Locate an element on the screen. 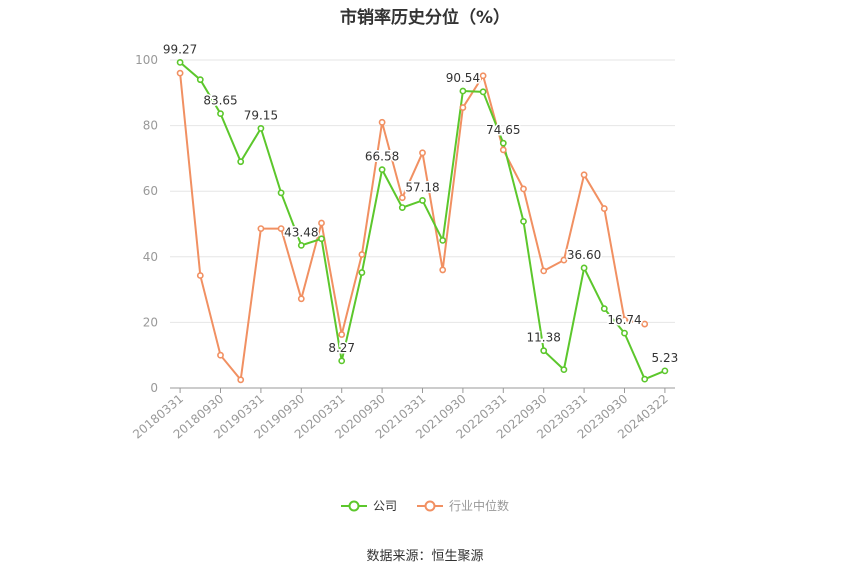 This screenshot has width=850, height=574. legend-marker-industry-median is located at coordinates (430, 505).